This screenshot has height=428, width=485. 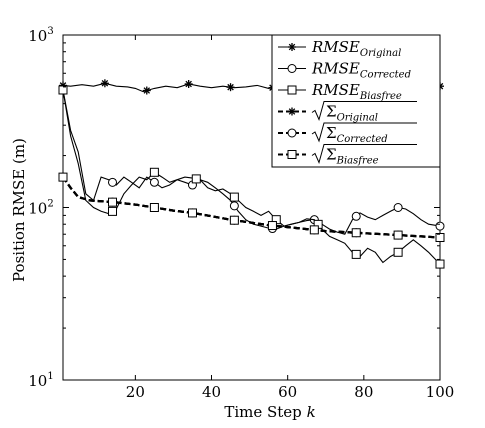 I want to click on x-tick-label: 80, so click(x=363, y=392).